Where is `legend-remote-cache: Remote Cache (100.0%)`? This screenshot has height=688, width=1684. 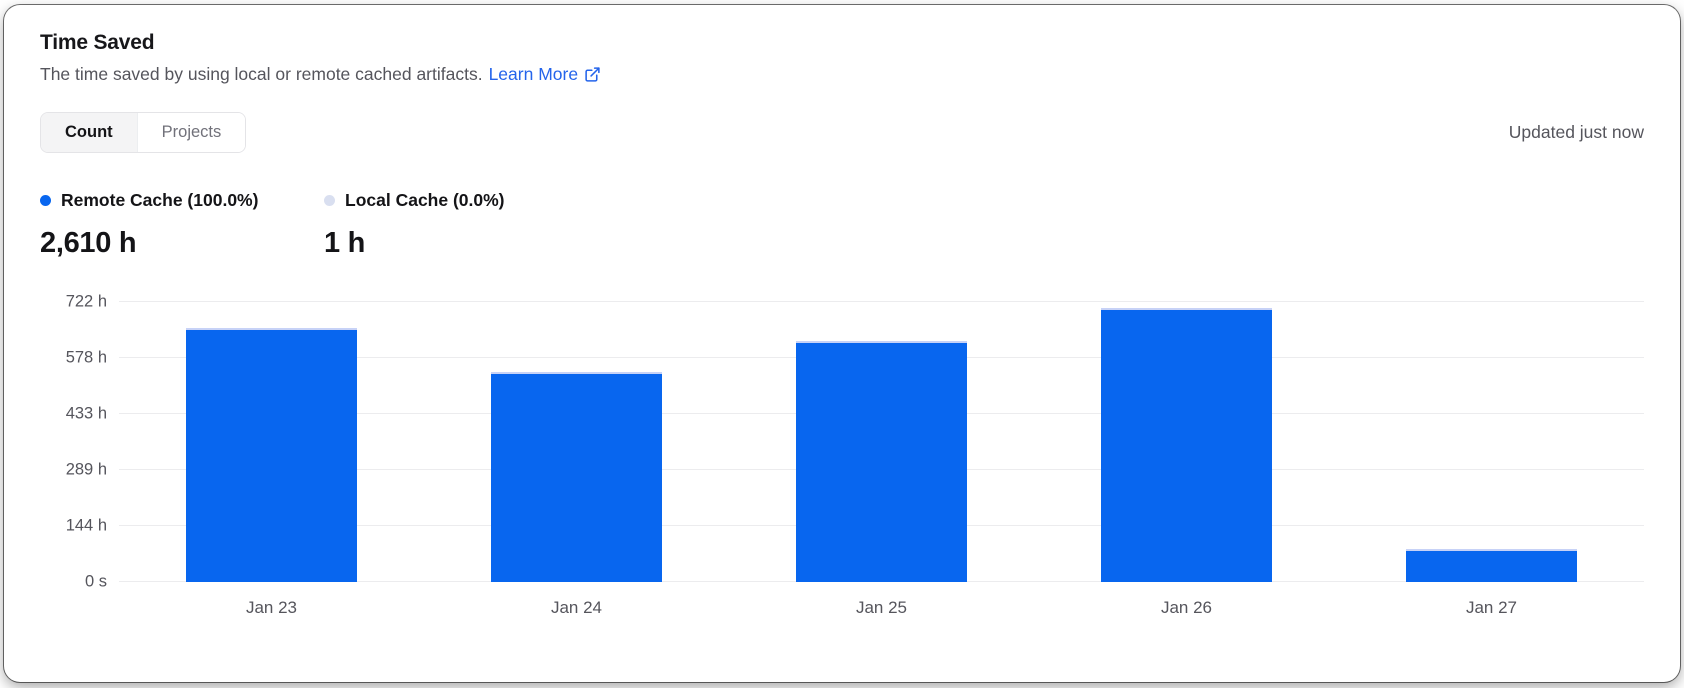 legend-remote-cache: Remote Cache (100.0%) is located at coordinates (182, 200).